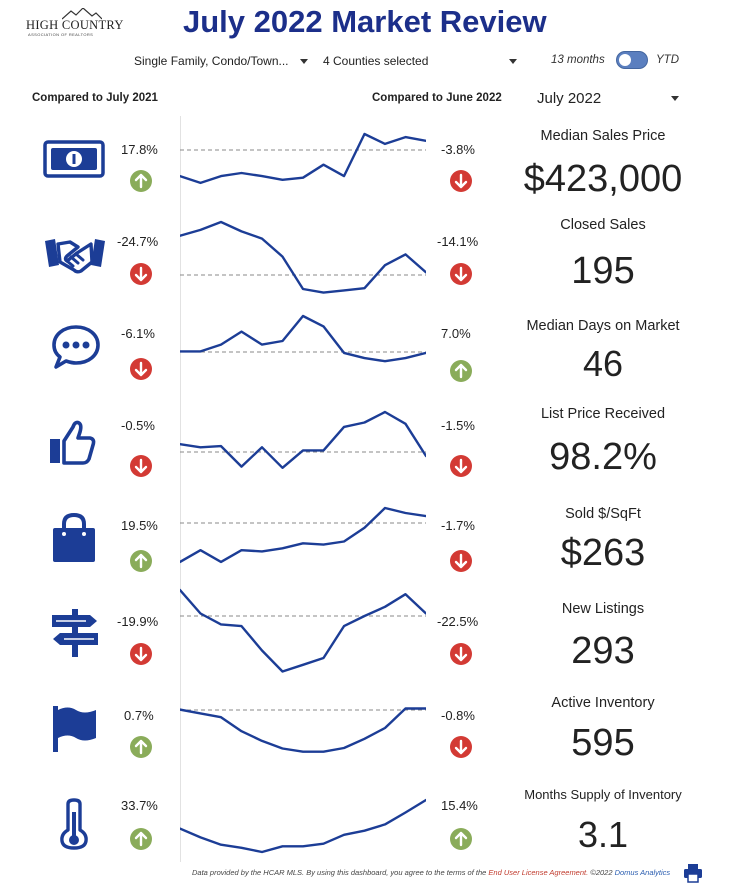 The height and width of the screenshot is (890, 730). Describe the element at coordinates (632, 60) in the screenshot. I see `period-toggle` at that location.